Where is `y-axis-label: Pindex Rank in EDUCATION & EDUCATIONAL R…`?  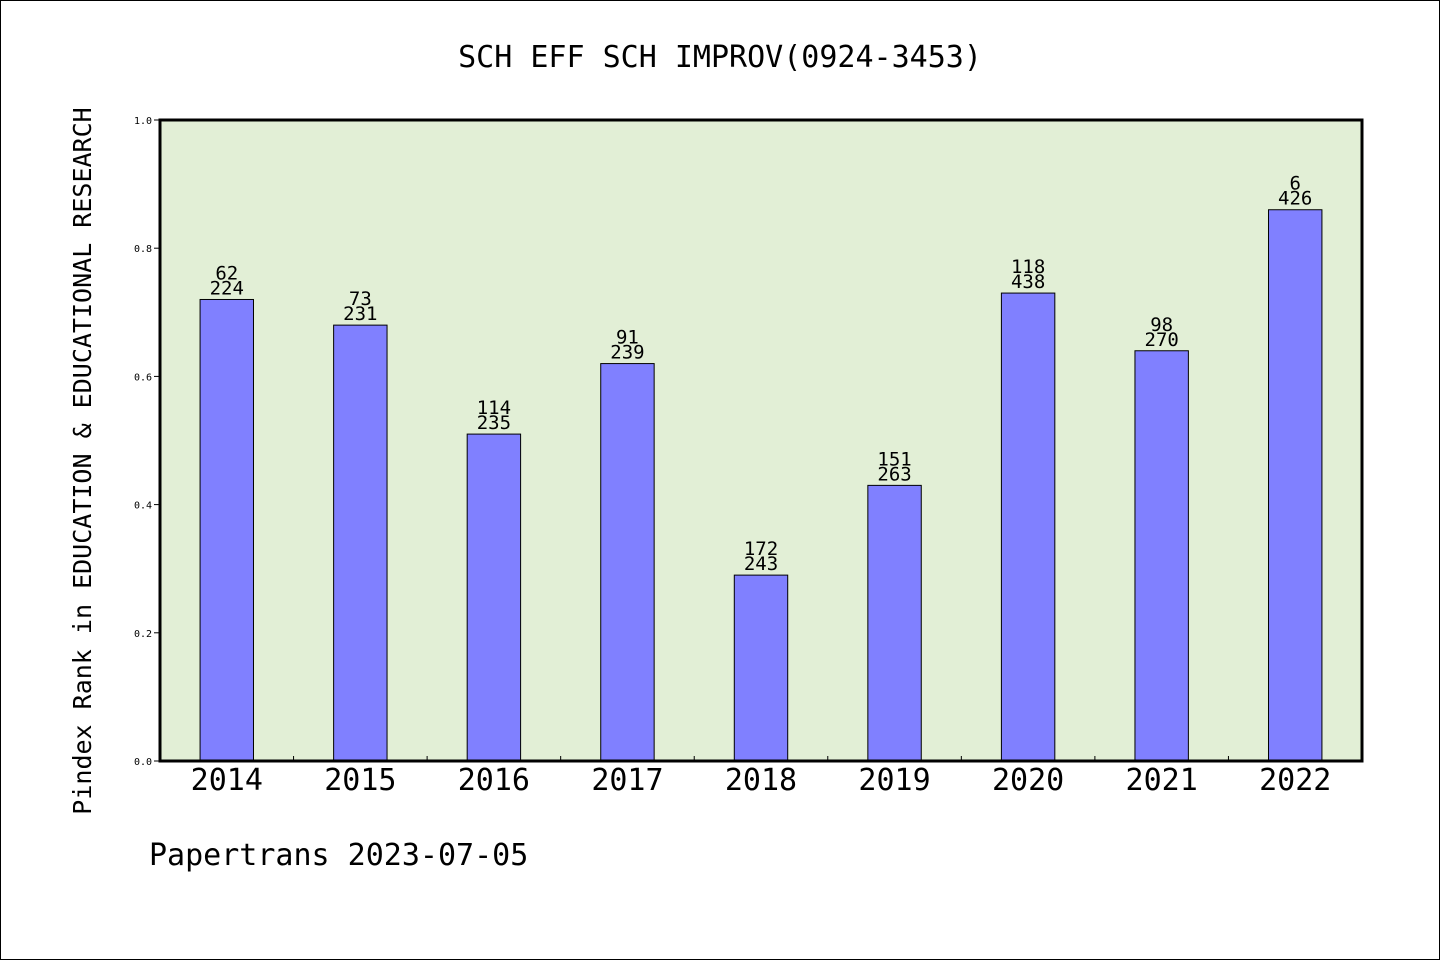
y-axis-label: Pindex Rank in EDUCATION & EDUCATIONAL R… is located at coordinates (82, 460).